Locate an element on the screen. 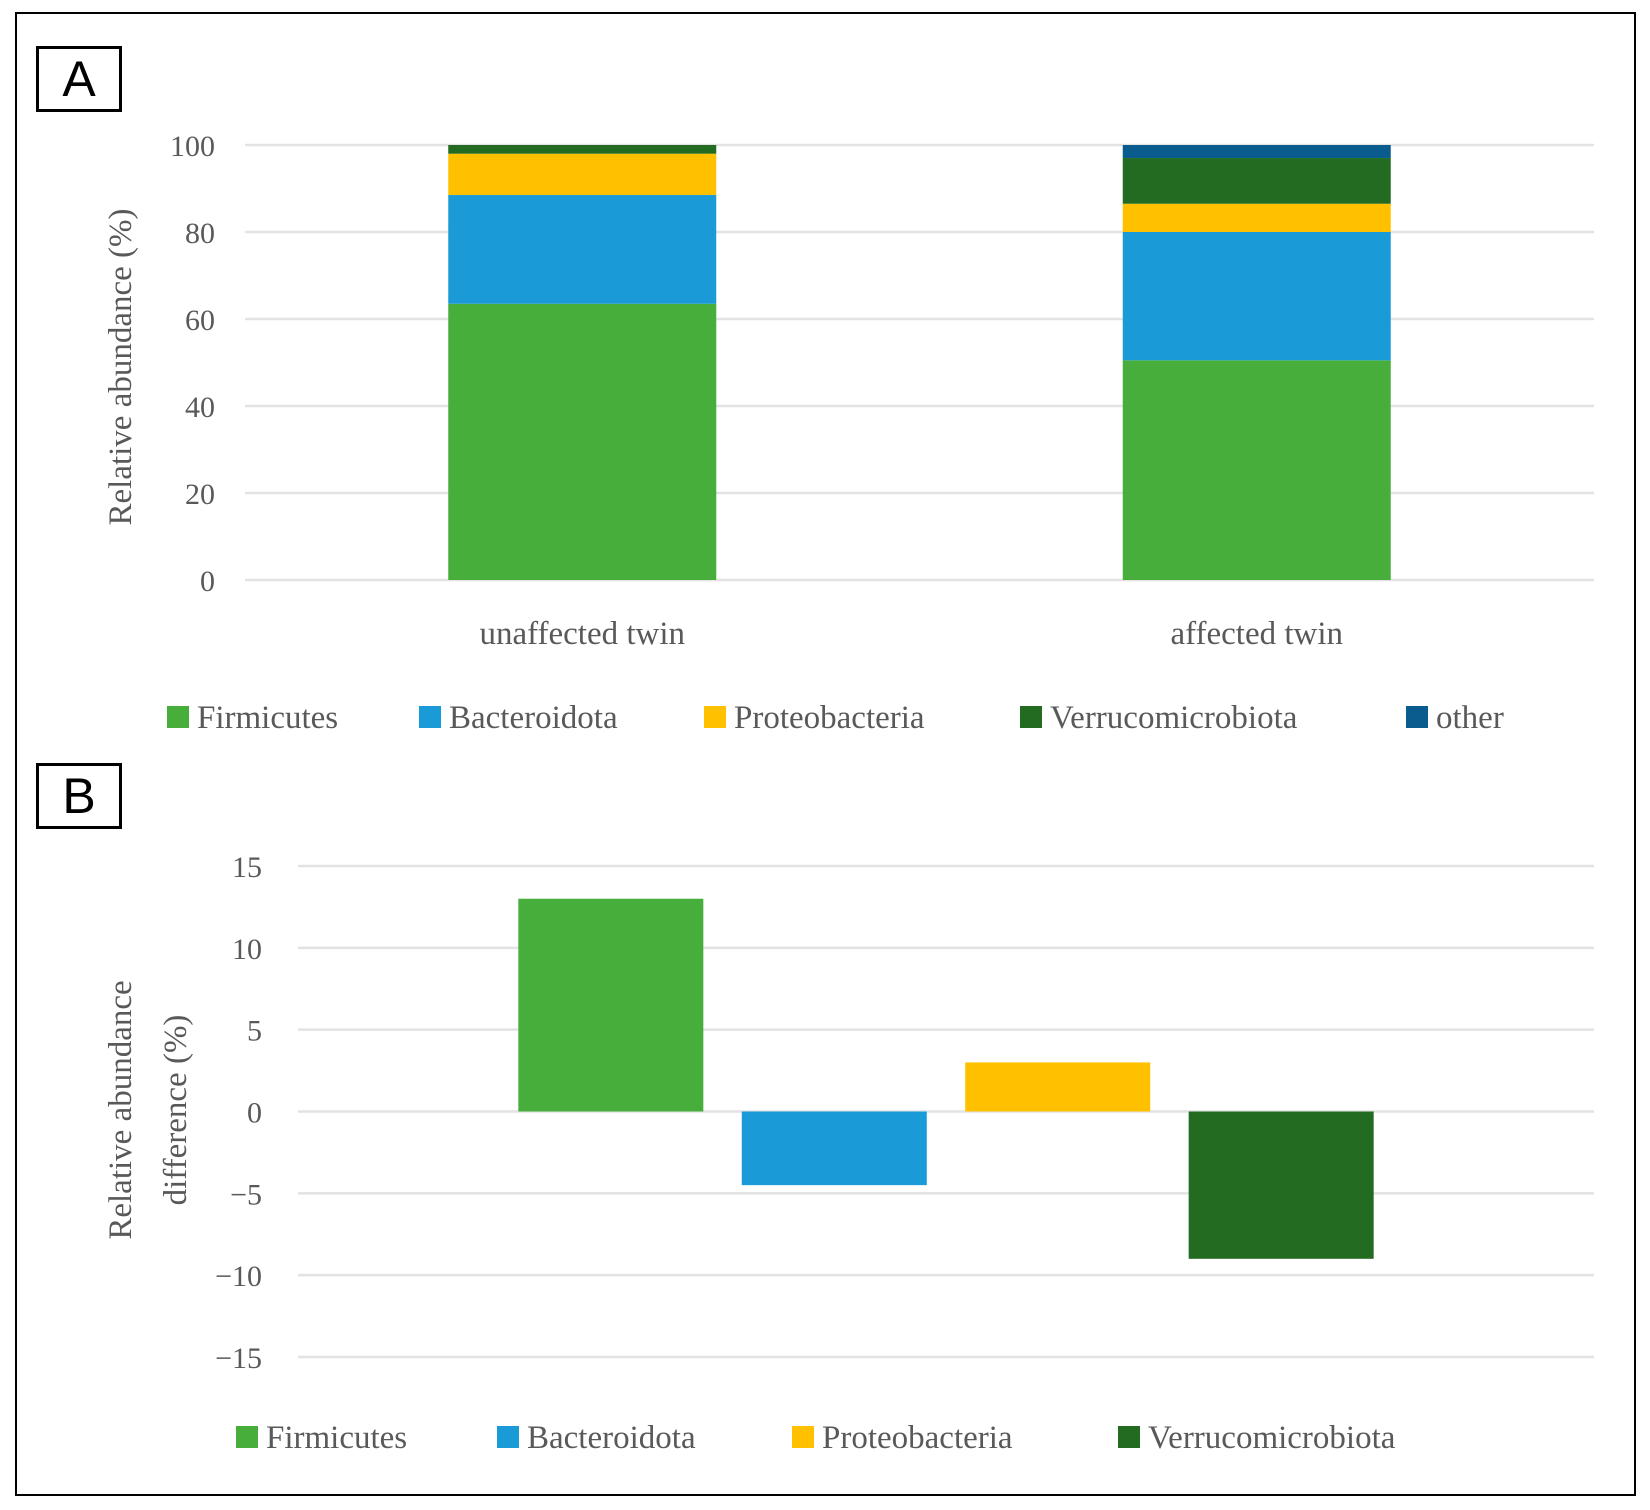  chart-b-y-ticks: −15 −10 −5 0 5 10 15 is located at coordinates (238, 1113).